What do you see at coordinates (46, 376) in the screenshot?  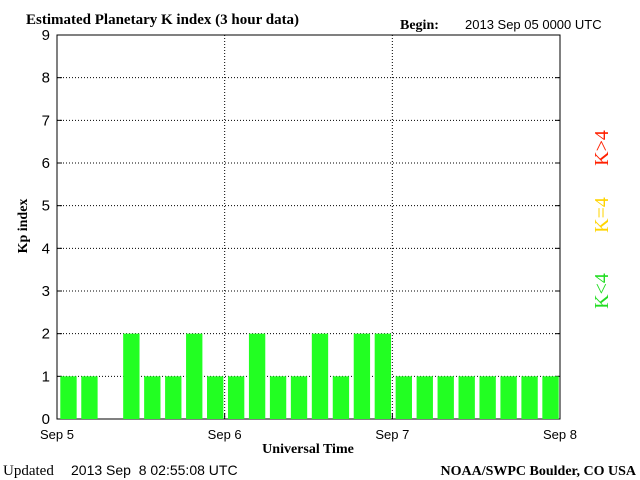 I see `y-tick-label: 1` at bounding box center [46, 376].